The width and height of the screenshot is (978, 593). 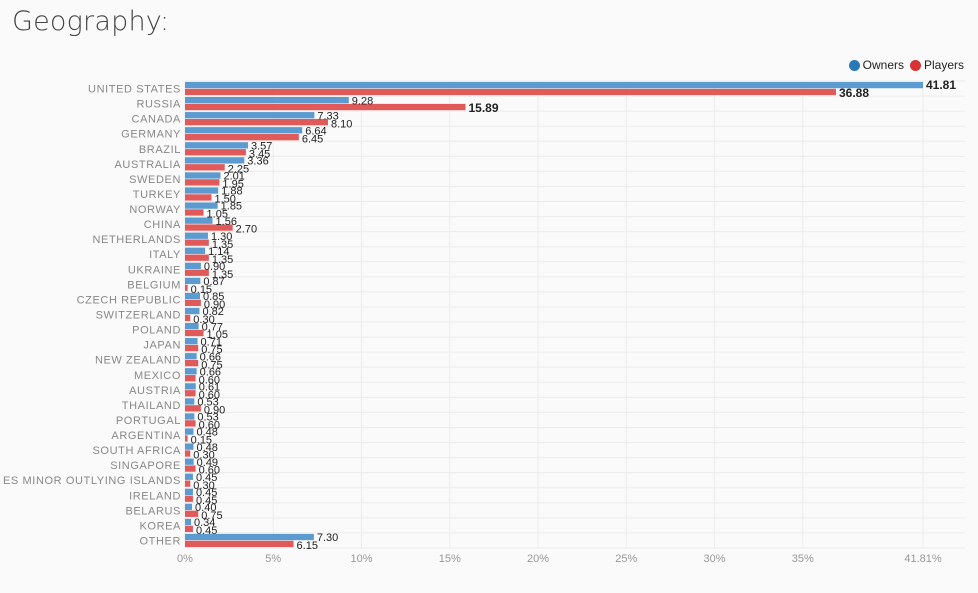 I want to click on data-label-owners: 0.61, so click(x=209, y=388).